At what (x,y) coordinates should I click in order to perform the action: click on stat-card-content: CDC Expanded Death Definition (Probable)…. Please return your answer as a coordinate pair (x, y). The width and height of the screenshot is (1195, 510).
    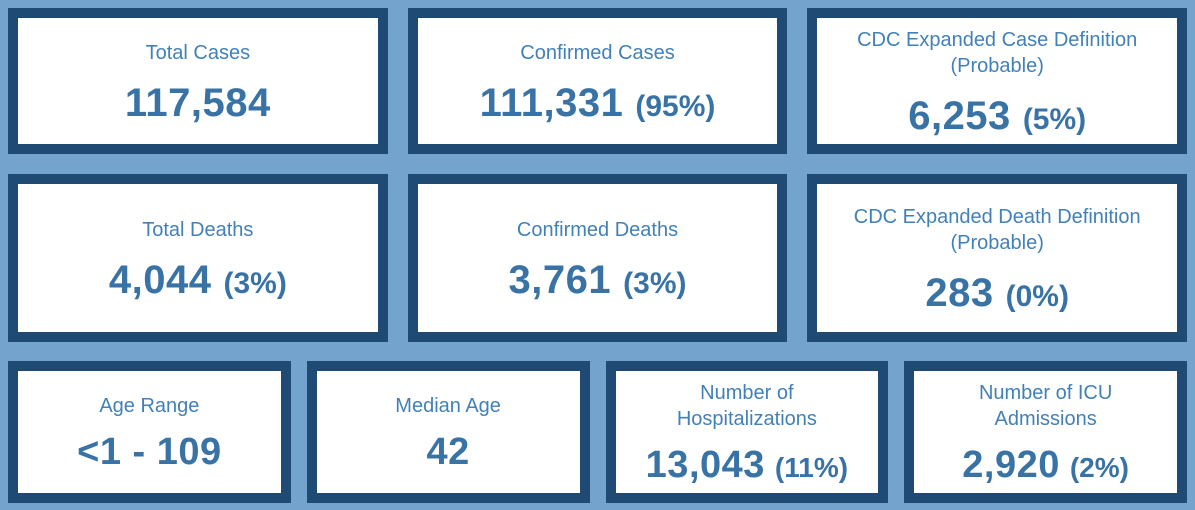
    Looking at the image, I should click on (997, 258).